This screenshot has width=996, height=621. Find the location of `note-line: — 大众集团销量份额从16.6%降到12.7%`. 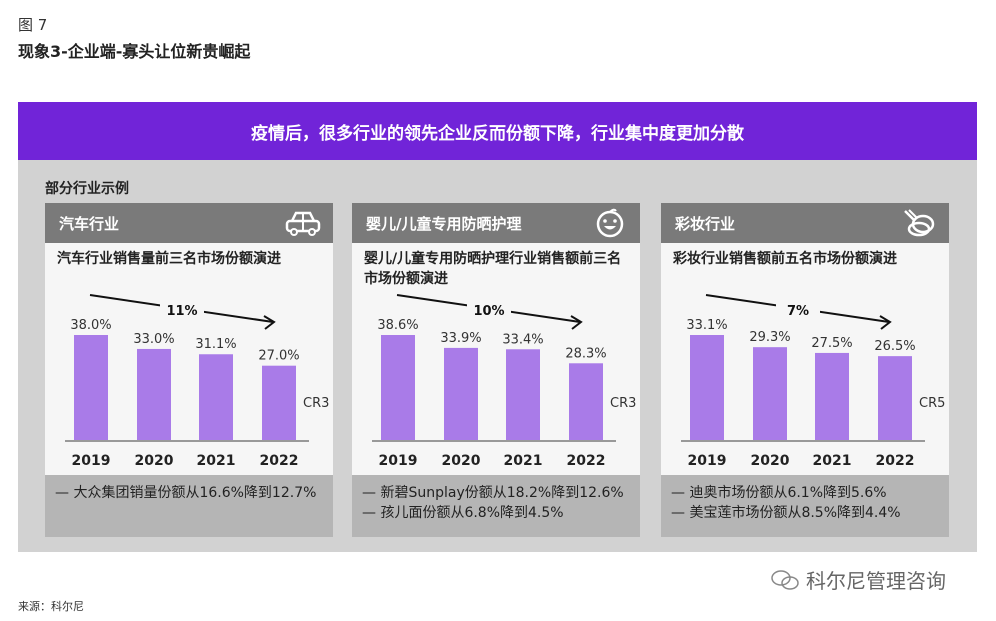

note-line: — 大众集团销量份额从16.6%降到12.7% is located at coordinates (186, 493).